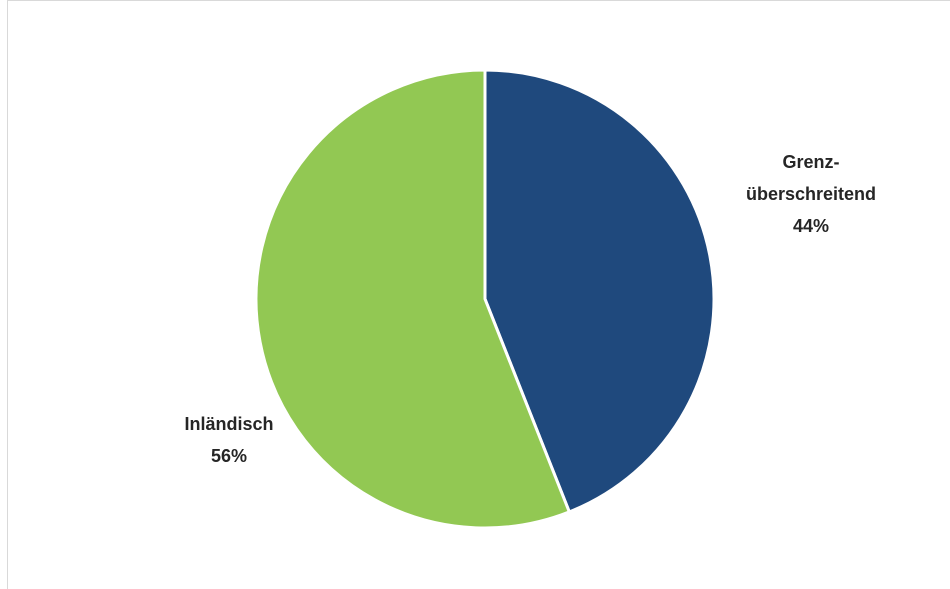  Describe the element at coordinates (810, 162) in the screenshot. I see `slice-label-line: Grenz-` at that location.